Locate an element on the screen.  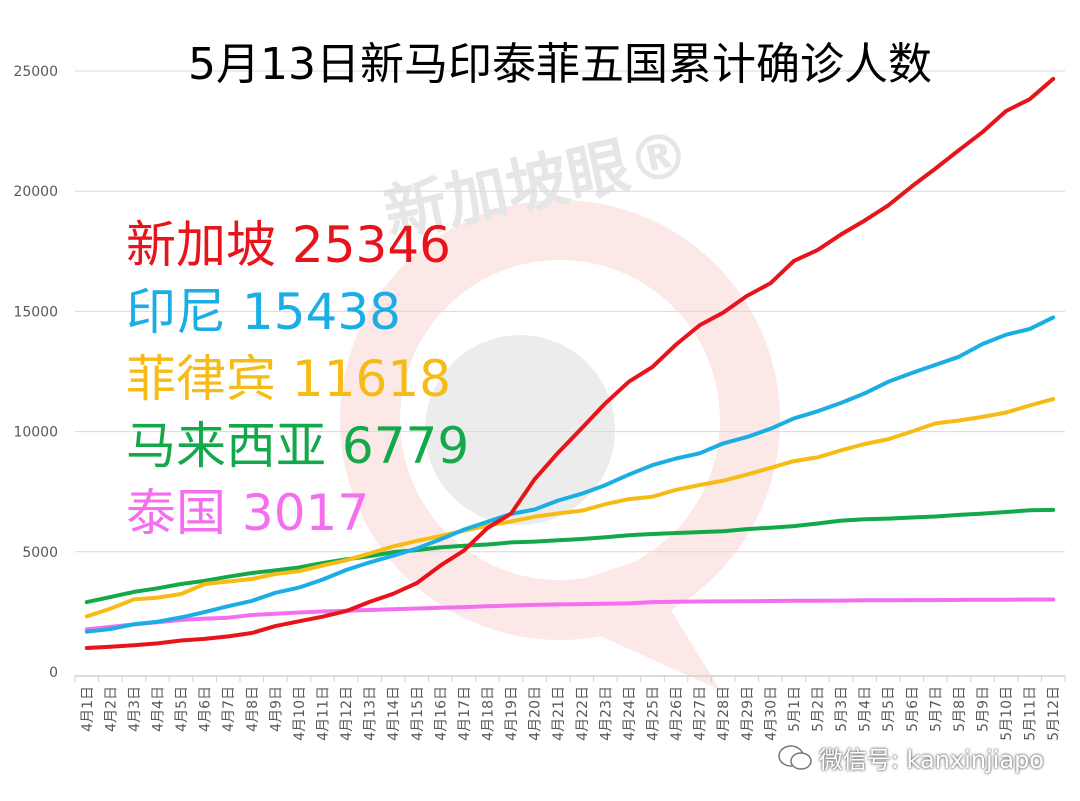
x-tick-label: 4月23日 is located at coordinates (606, 713).